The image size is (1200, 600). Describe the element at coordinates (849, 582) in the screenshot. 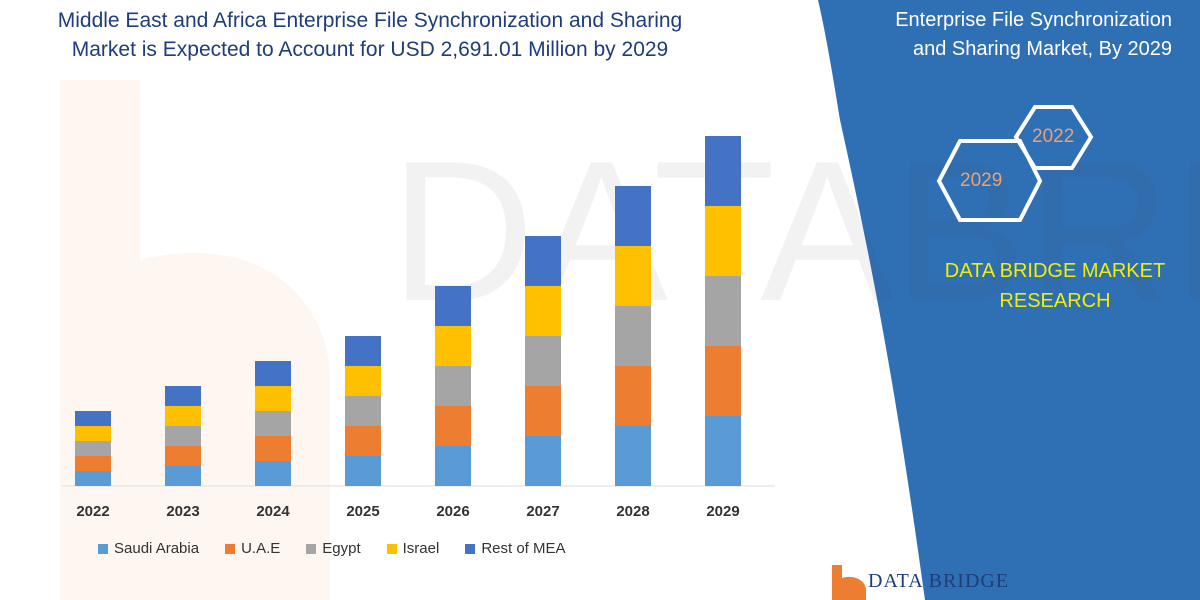

I see `bottom-logo-icon` at that location.